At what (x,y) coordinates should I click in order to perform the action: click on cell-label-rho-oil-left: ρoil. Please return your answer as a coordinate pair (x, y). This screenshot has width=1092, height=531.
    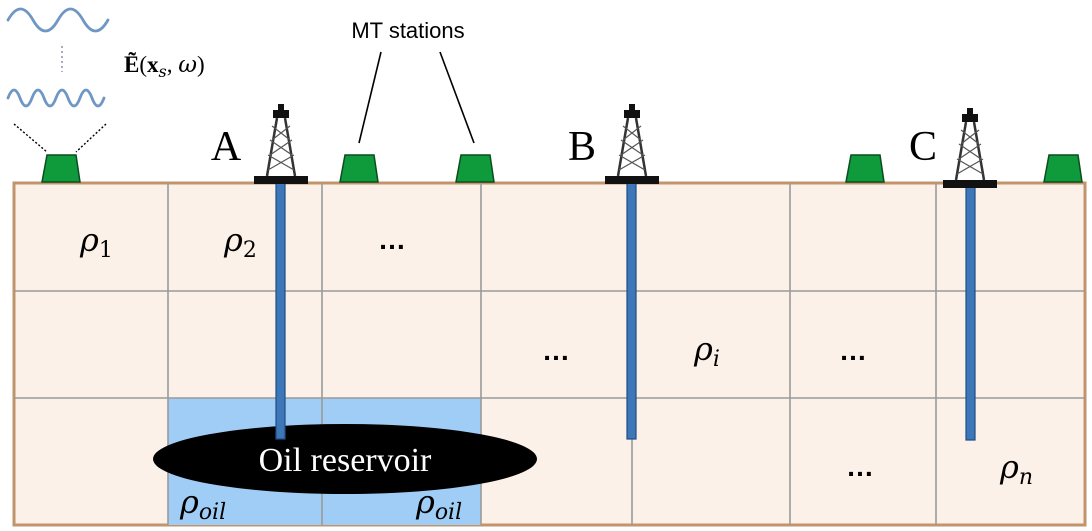
    Looking at the image, I should click on (202, 504).